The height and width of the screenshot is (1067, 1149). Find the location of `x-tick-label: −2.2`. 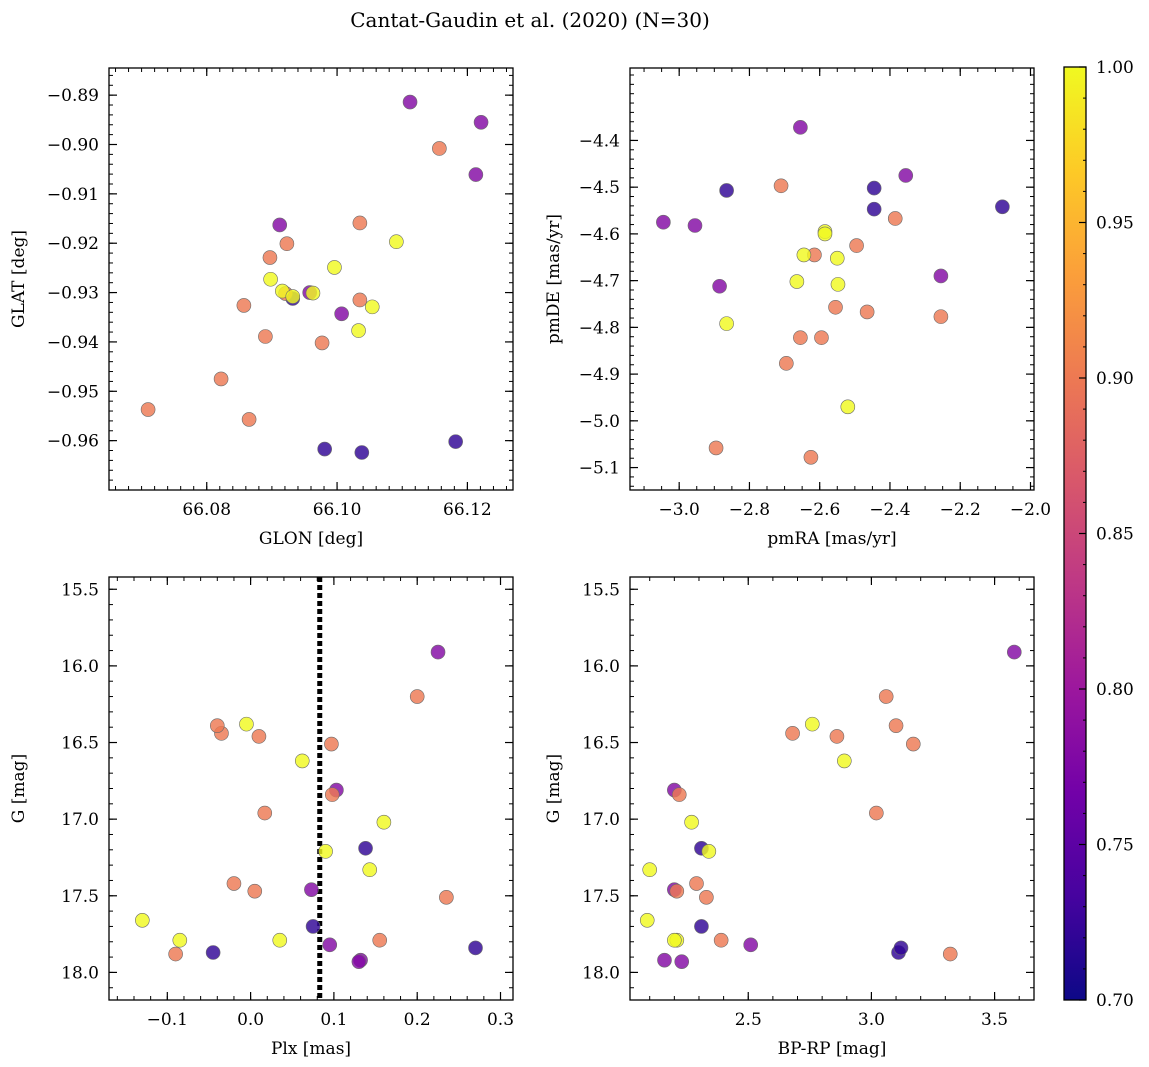

x-tick-label: −2.2 is located at coordinates (960, 510).